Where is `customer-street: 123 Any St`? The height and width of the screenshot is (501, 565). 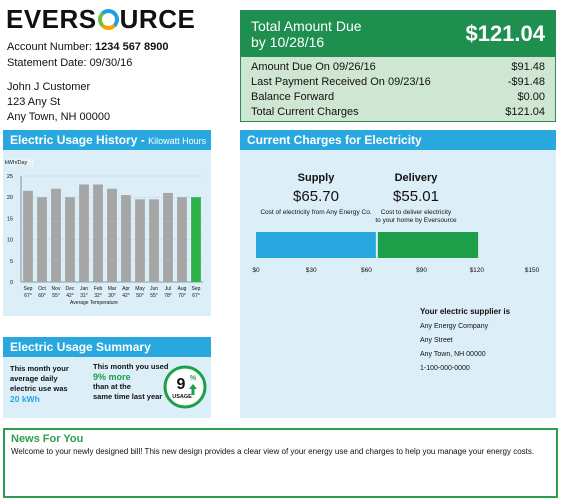
customer-street: 123 Any St is located at coordinates (34, 102).